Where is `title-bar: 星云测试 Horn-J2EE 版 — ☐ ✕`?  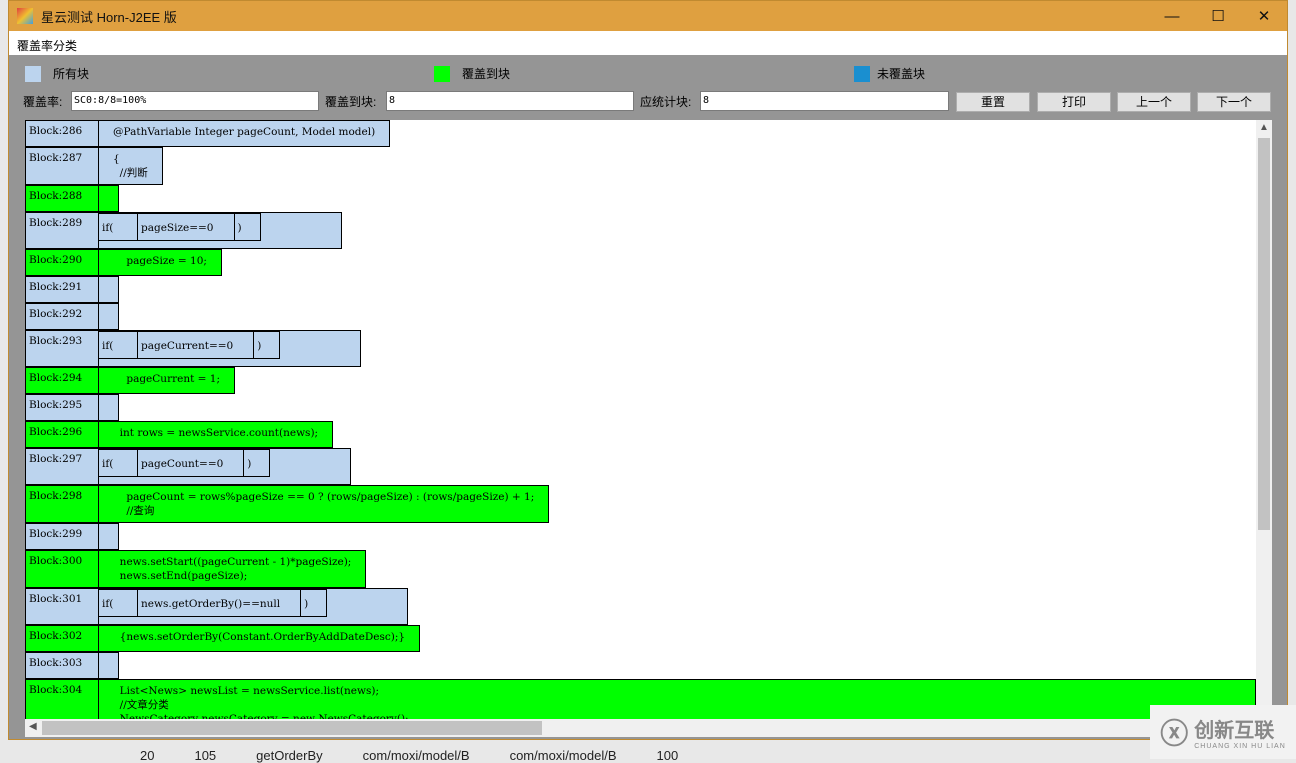 title-bar: 星云测试 Horn-J2EE 版 — ☐ ✕ is located at coordinates (648, 16).